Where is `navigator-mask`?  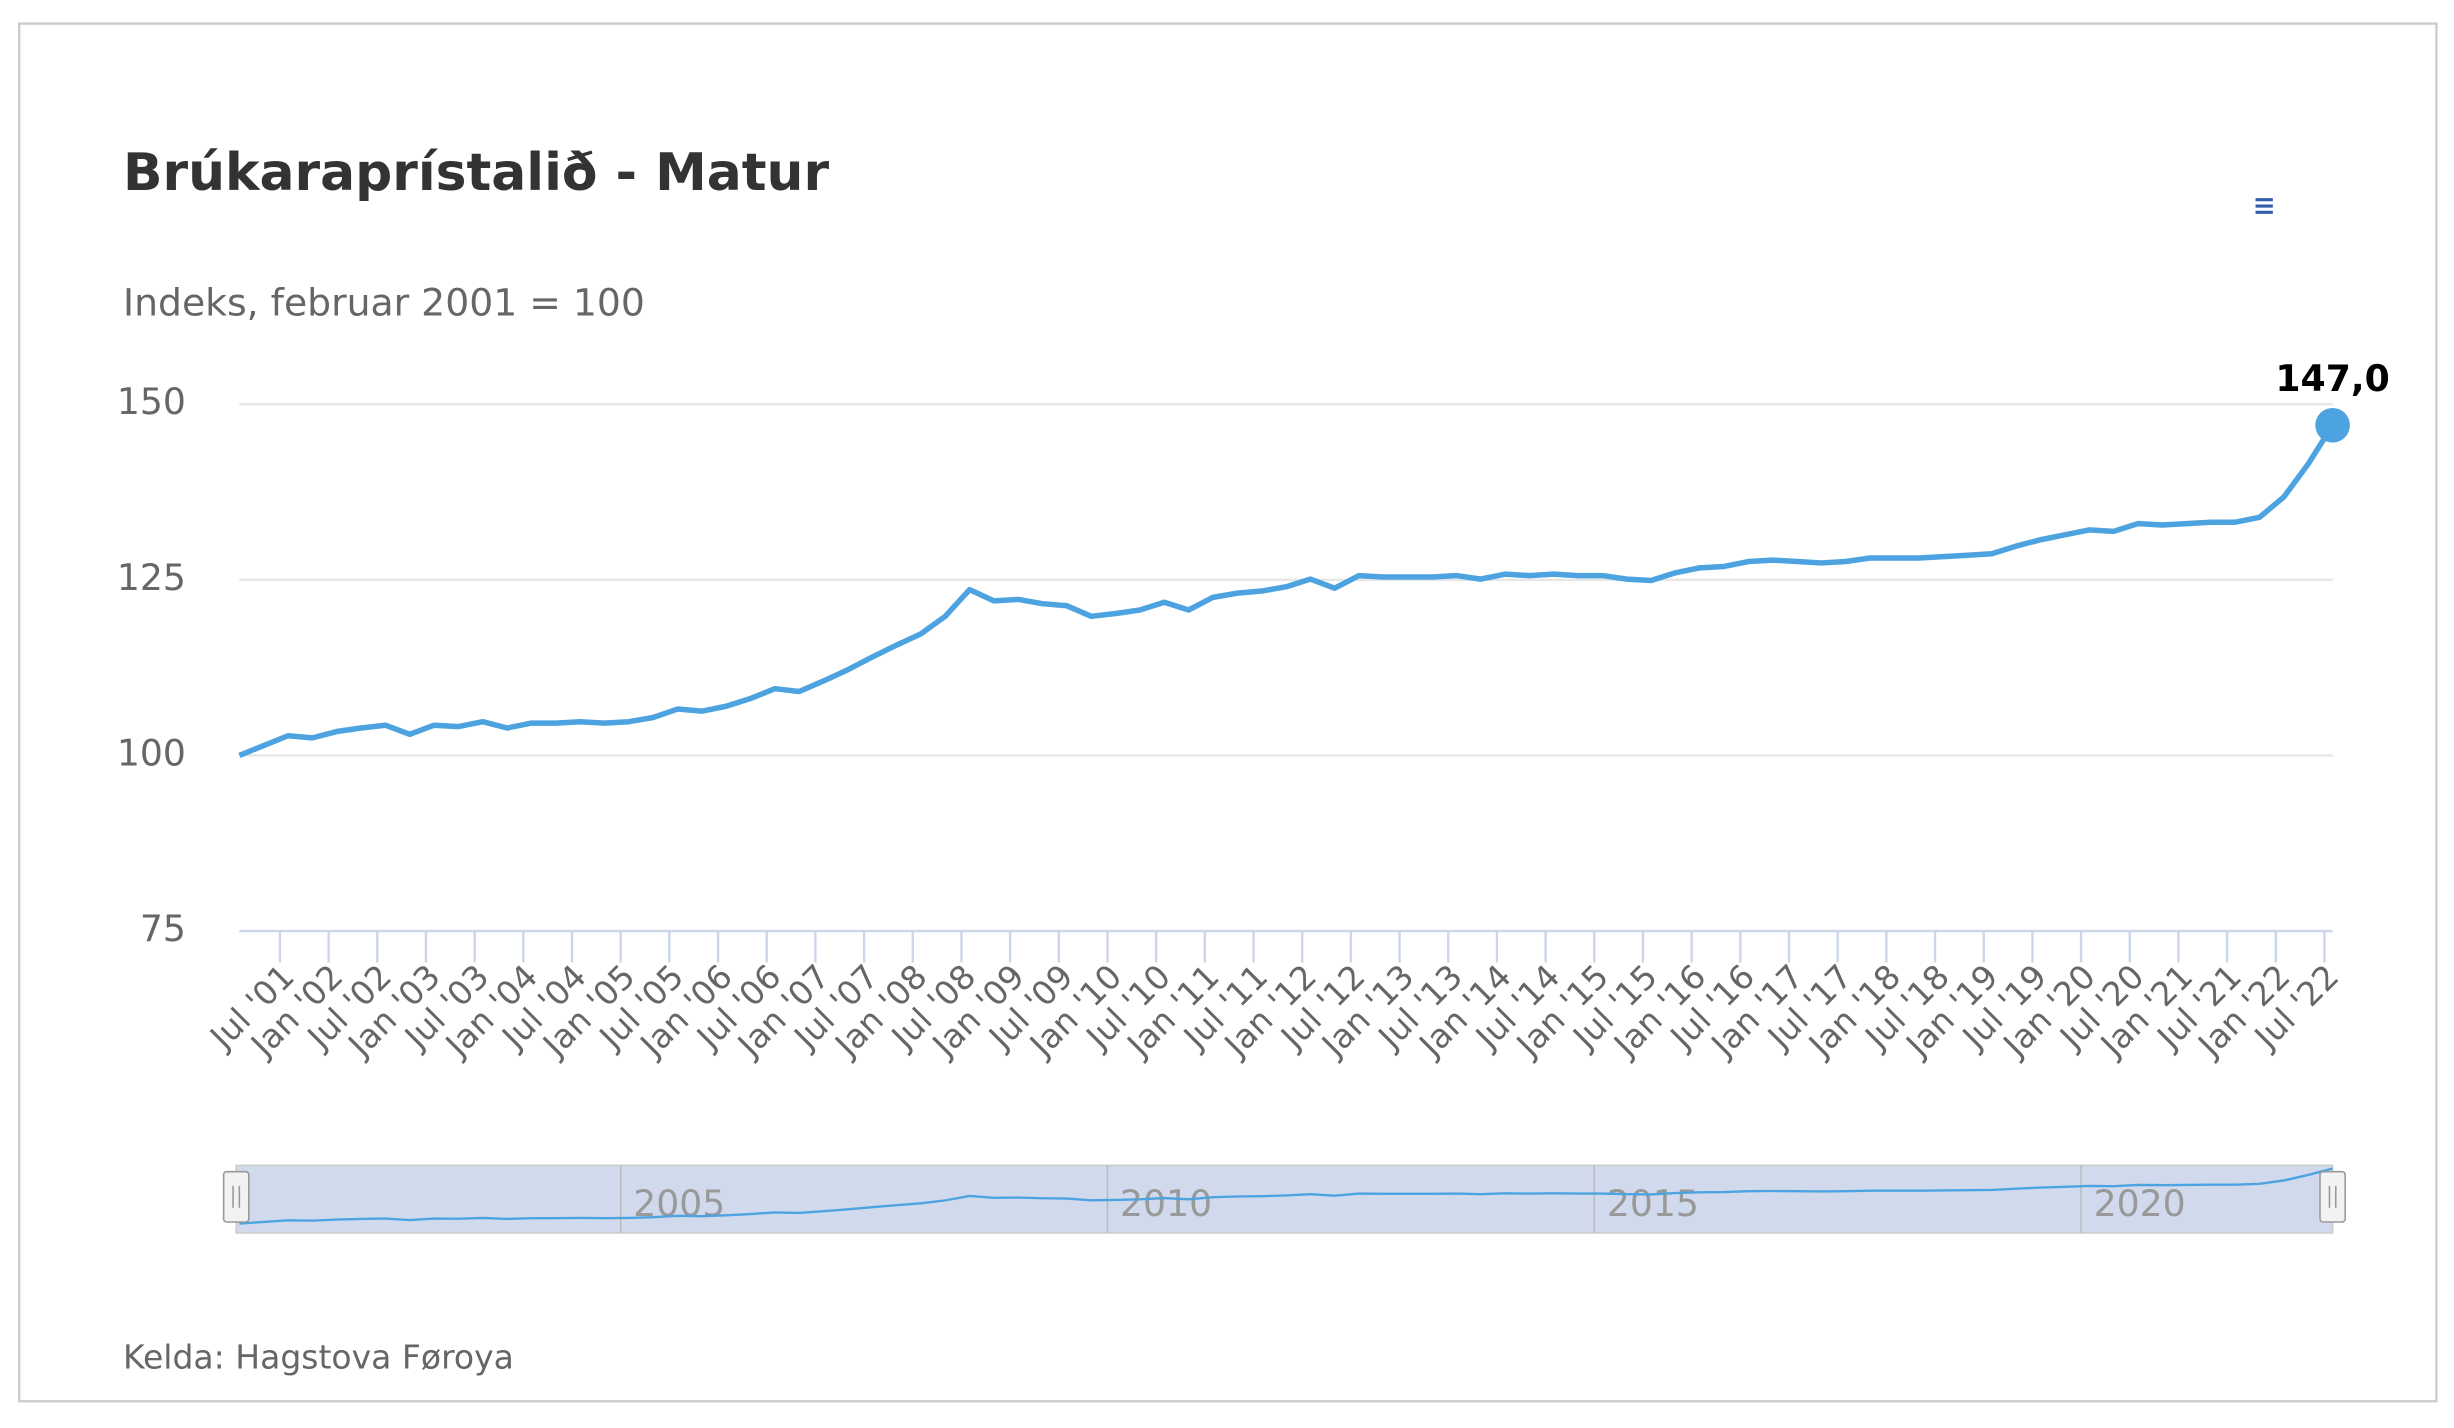
navigator-mask is located at coordinates (1284, 1199).